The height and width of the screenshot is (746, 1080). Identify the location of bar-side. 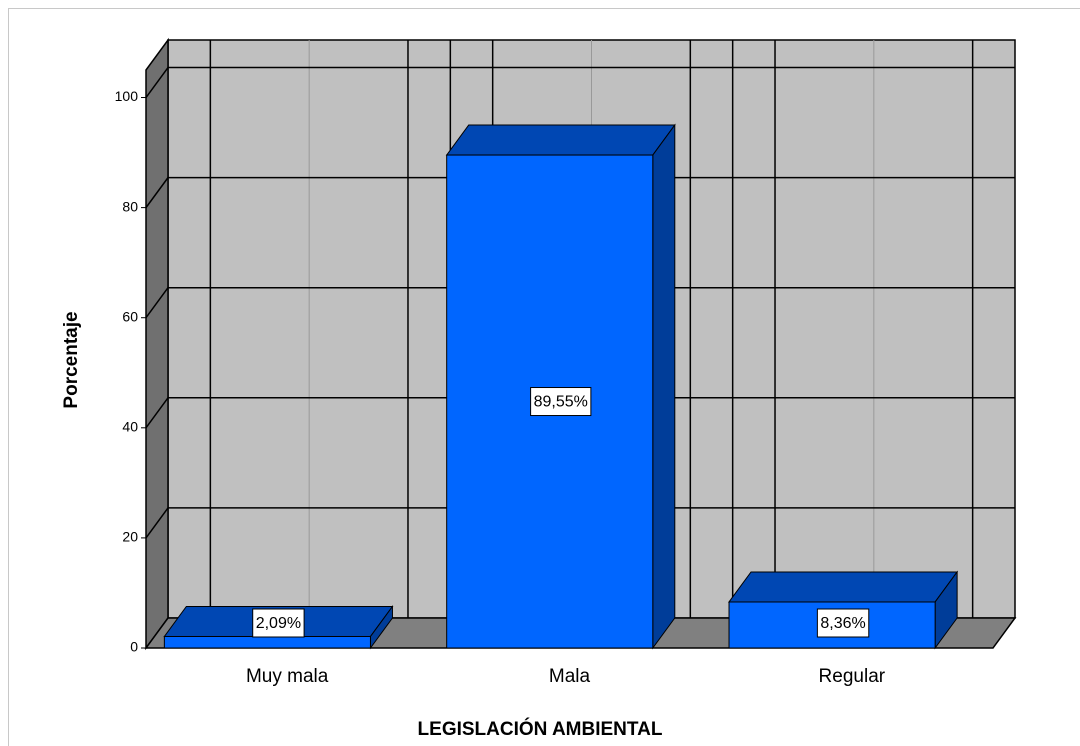
(664, 386).